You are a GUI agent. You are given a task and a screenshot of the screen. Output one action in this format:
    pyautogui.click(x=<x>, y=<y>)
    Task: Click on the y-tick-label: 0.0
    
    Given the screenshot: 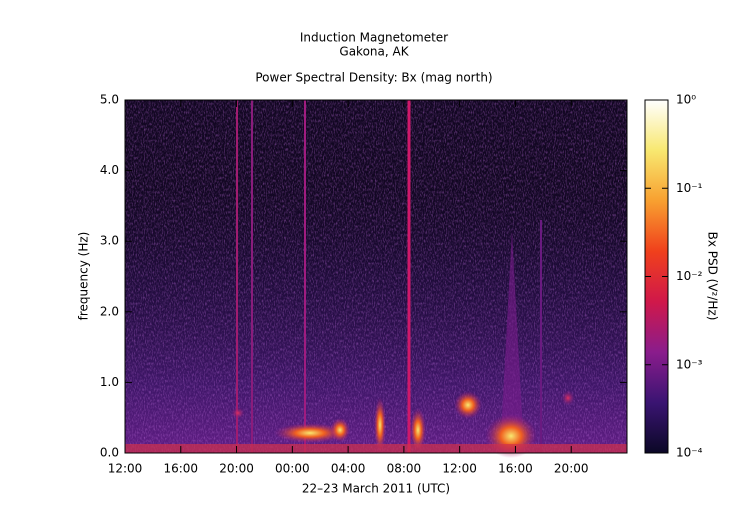 What is the action you would take?
    pyautogui.click(x=109, y=453)
    